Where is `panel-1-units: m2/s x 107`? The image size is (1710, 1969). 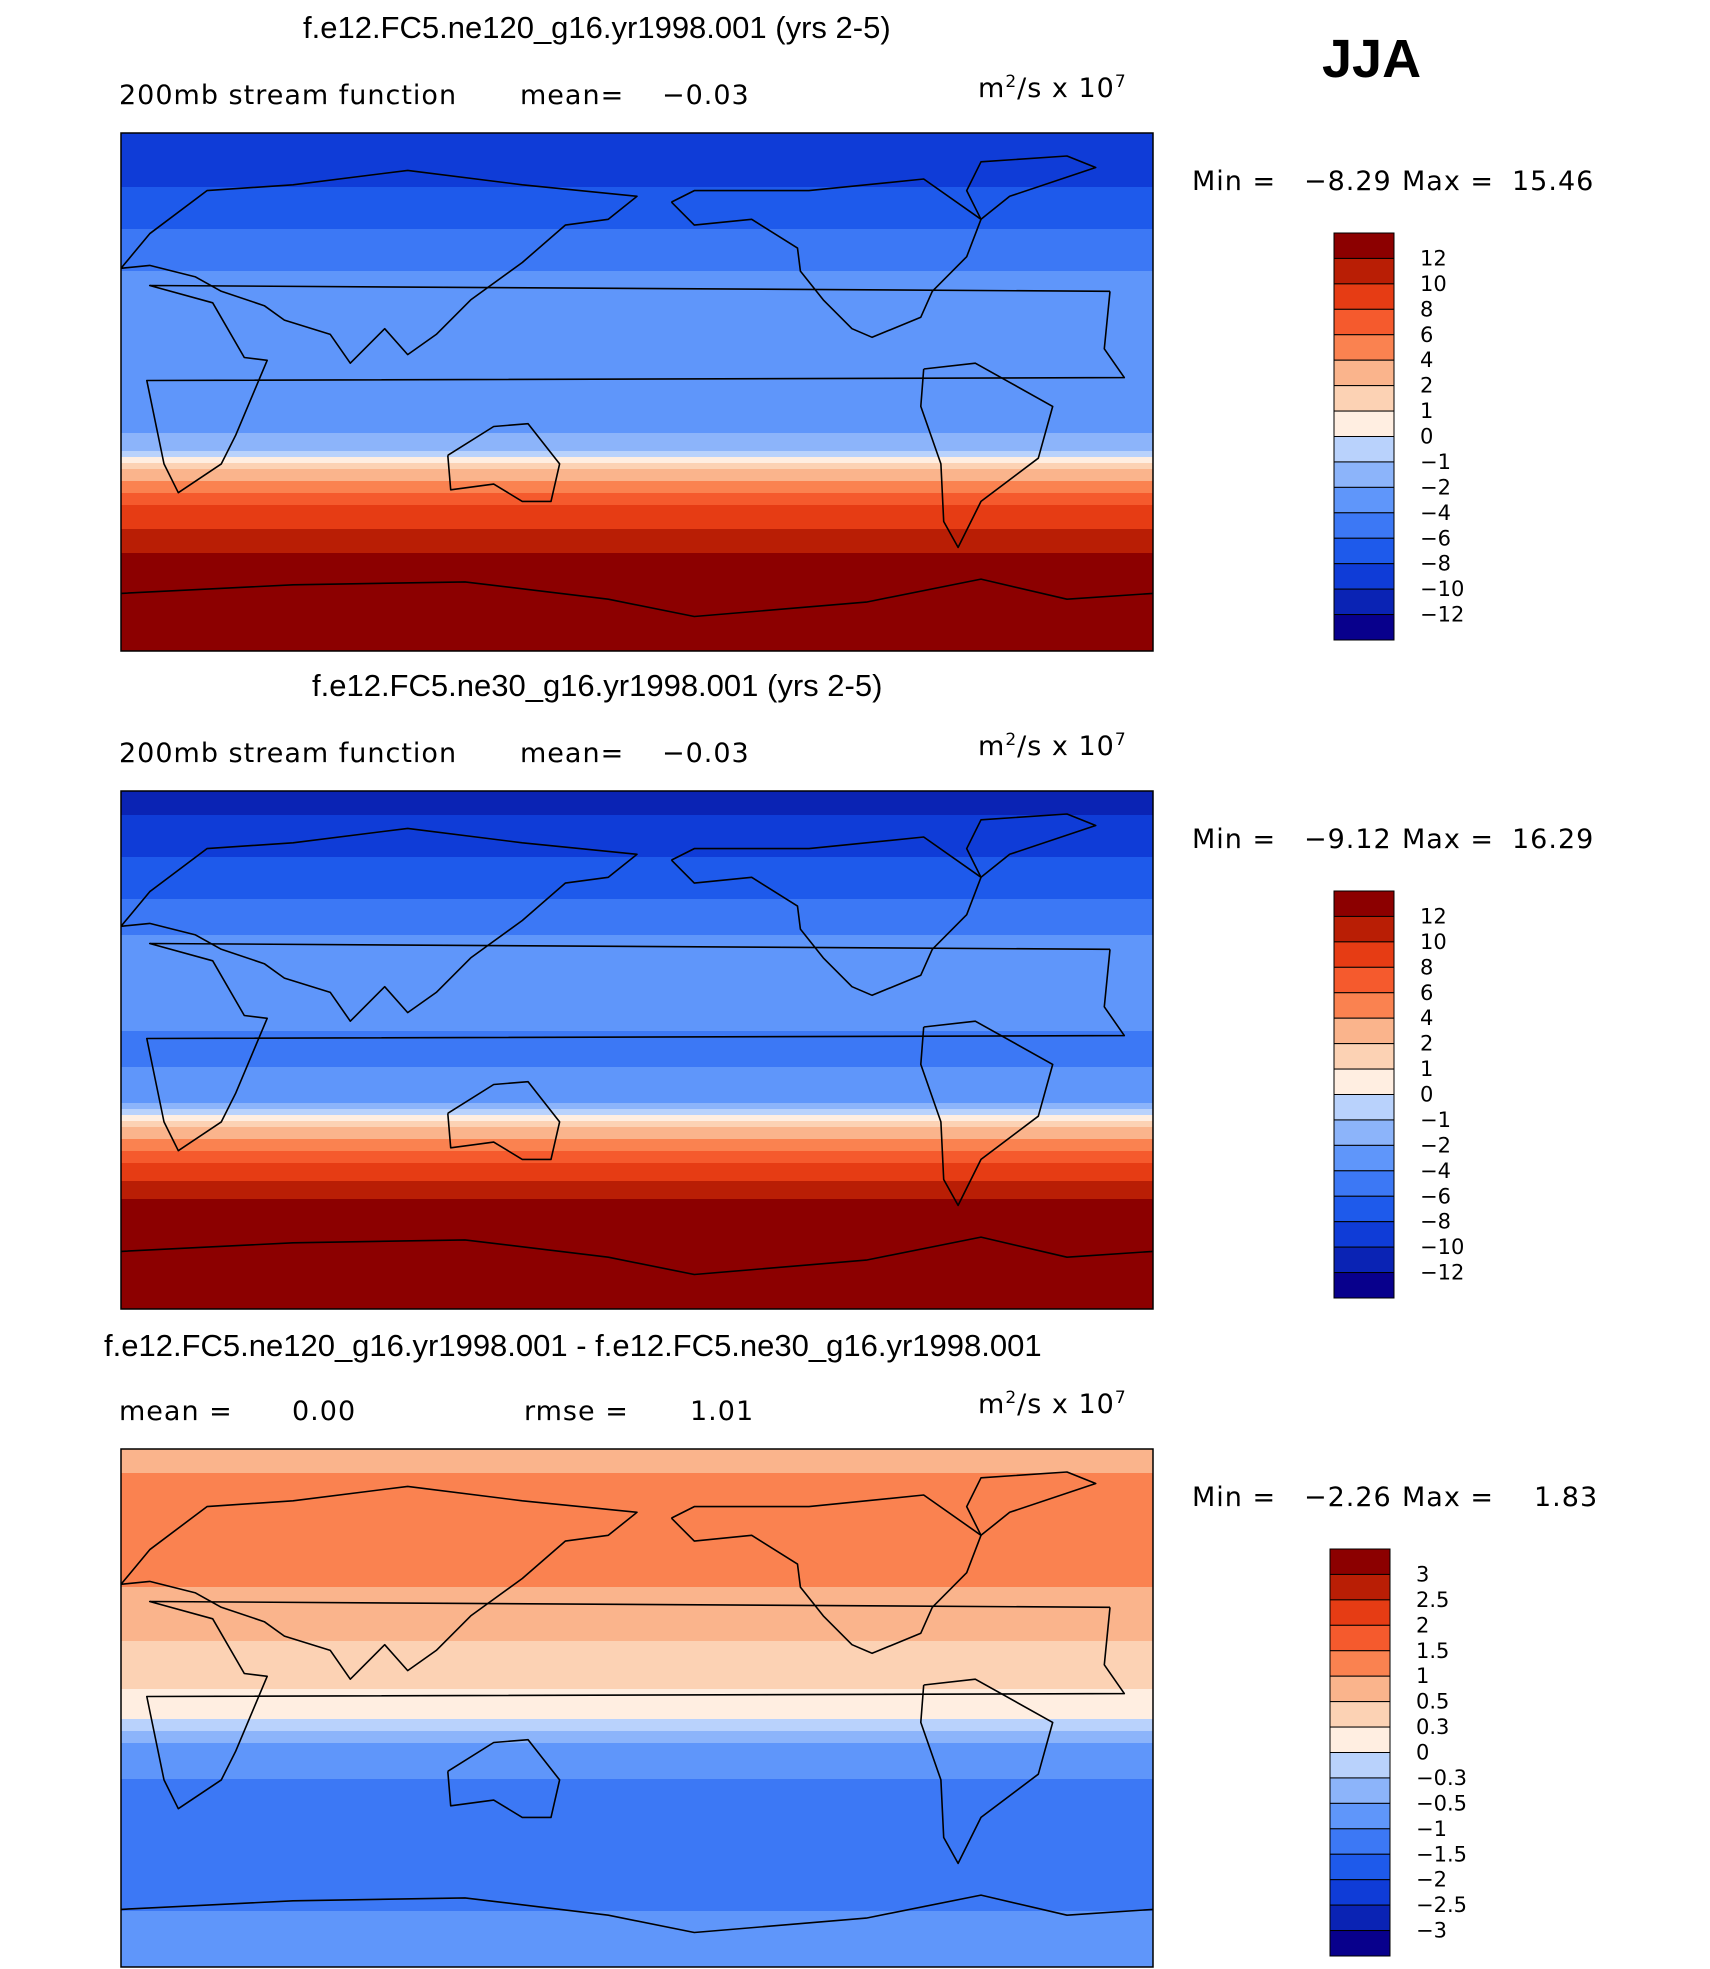 panel-1-units: m2/s x 107 is located at coordinates (1052, 88).